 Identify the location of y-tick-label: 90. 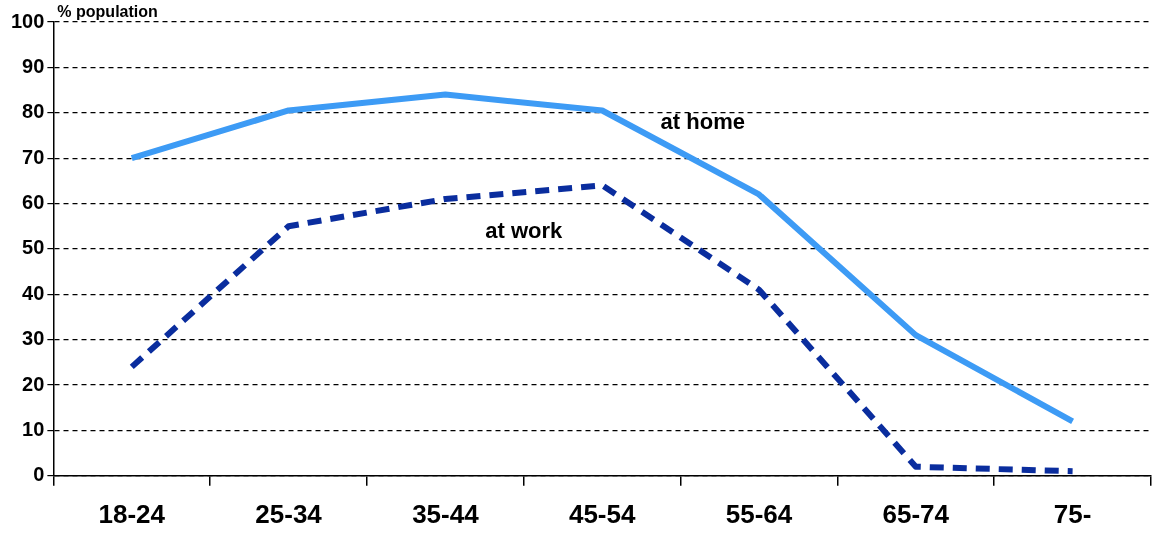
(33, 65).